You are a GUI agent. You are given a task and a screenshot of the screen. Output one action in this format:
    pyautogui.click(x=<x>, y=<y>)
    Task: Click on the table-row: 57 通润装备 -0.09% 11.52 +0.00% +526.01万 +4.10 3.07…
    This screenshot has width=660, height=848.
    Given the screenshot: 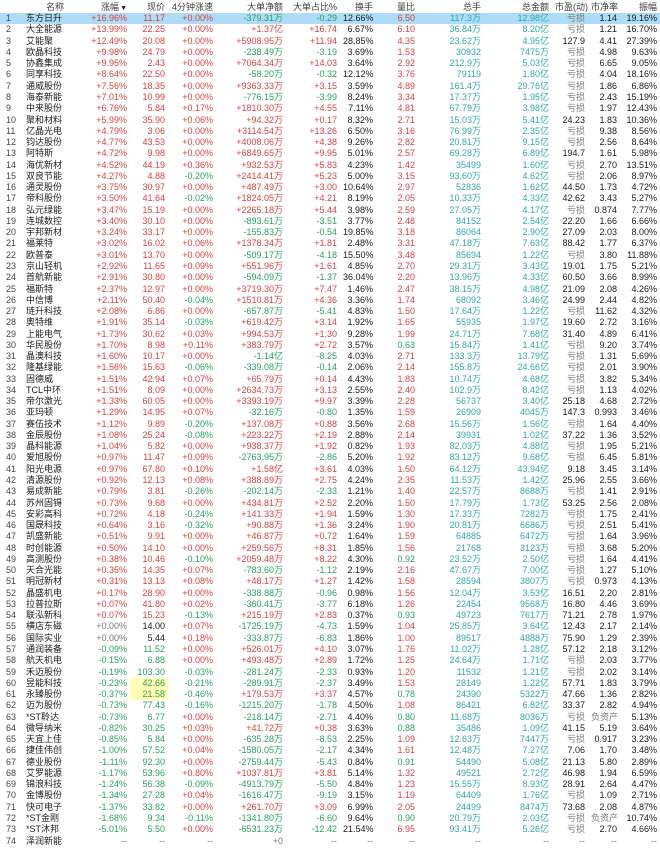 What is the action you would take?
    pyautogui.click(x=330, y=649)
    